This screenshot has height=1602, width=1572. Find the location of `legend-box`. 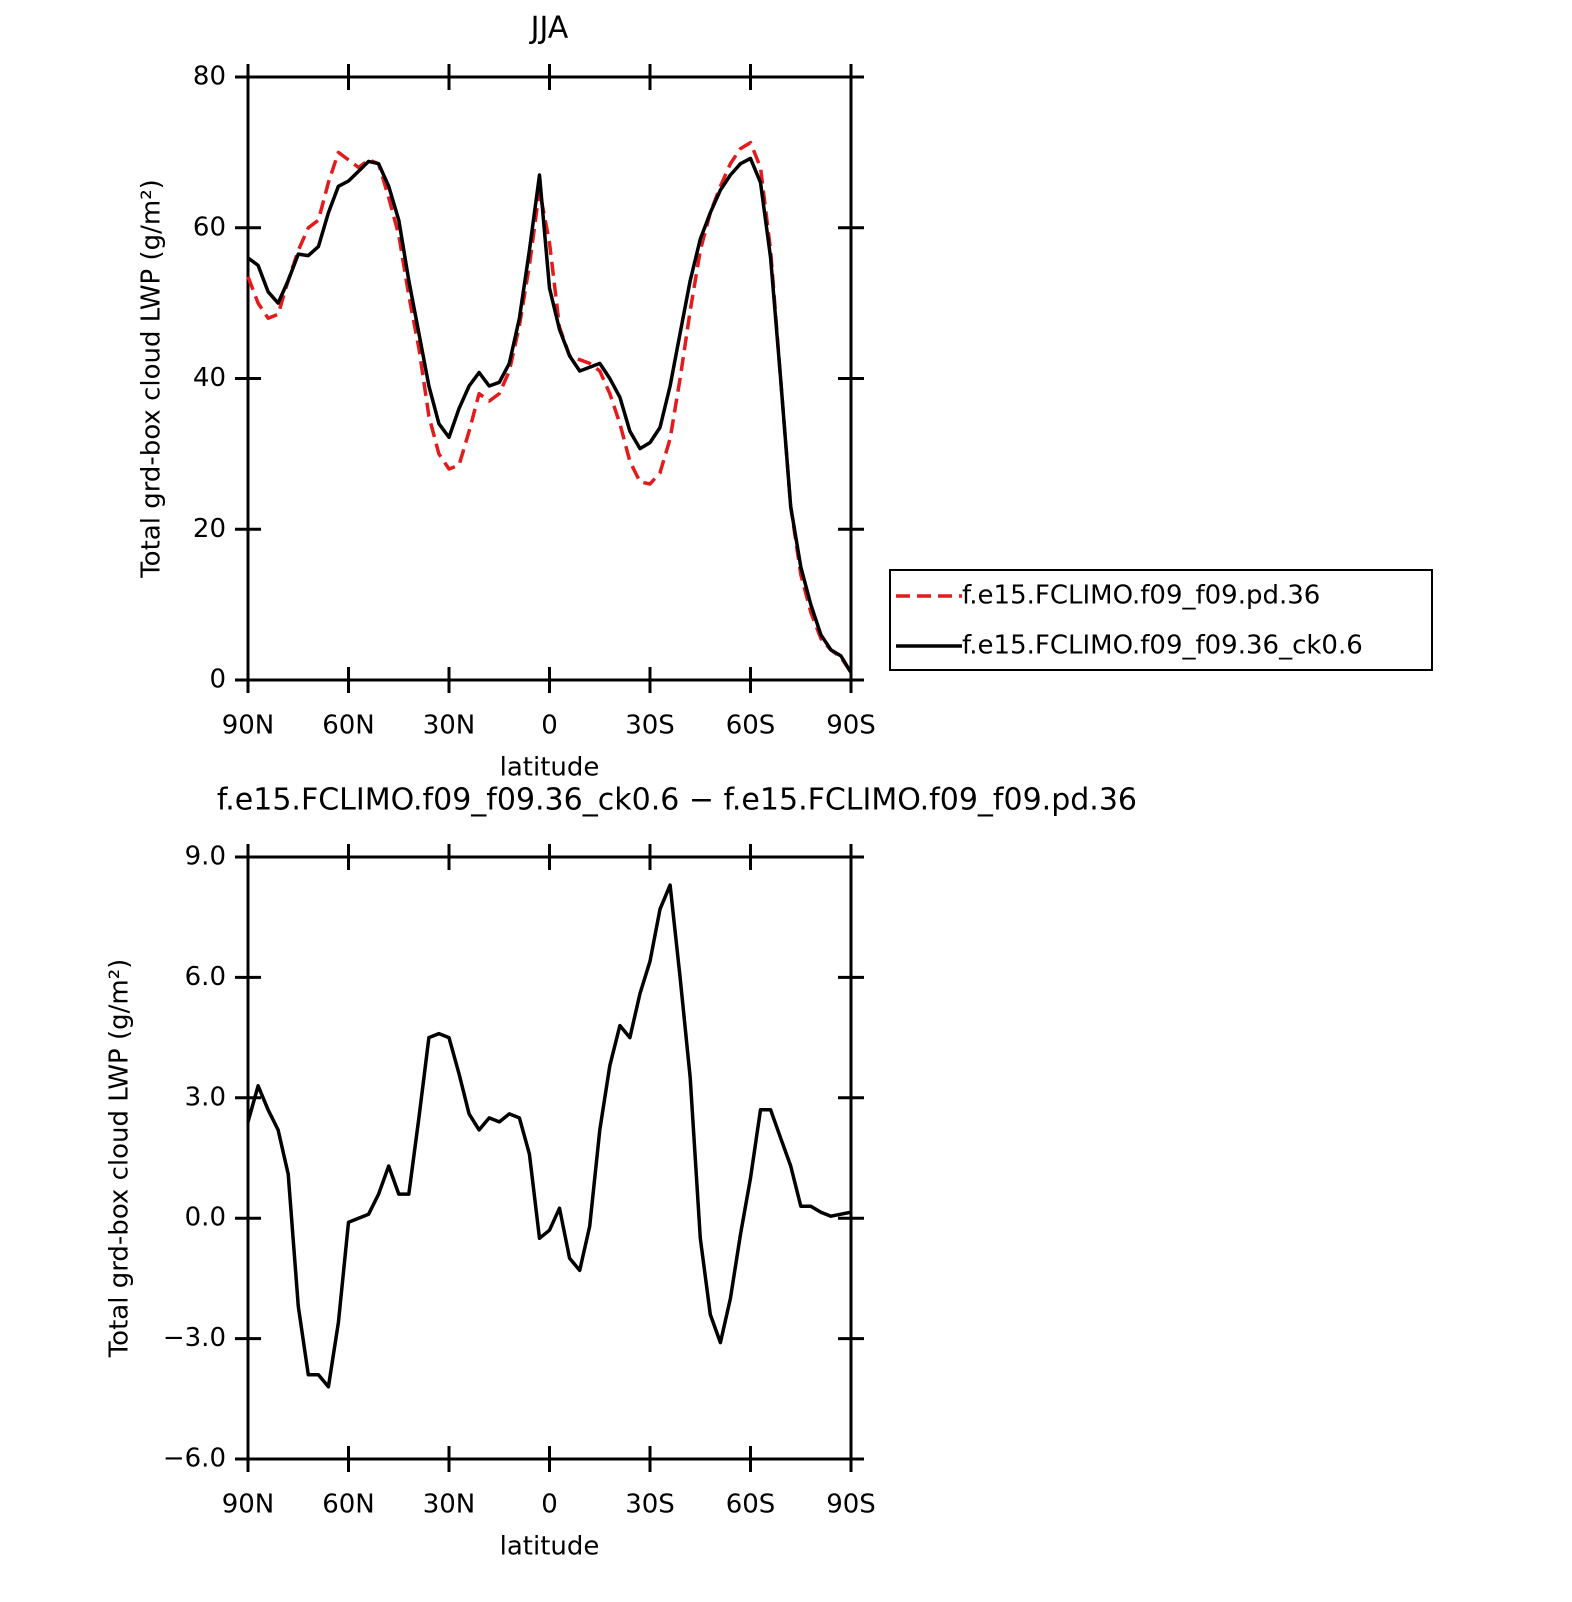

legend-box is located at coordinates (1161, 620).